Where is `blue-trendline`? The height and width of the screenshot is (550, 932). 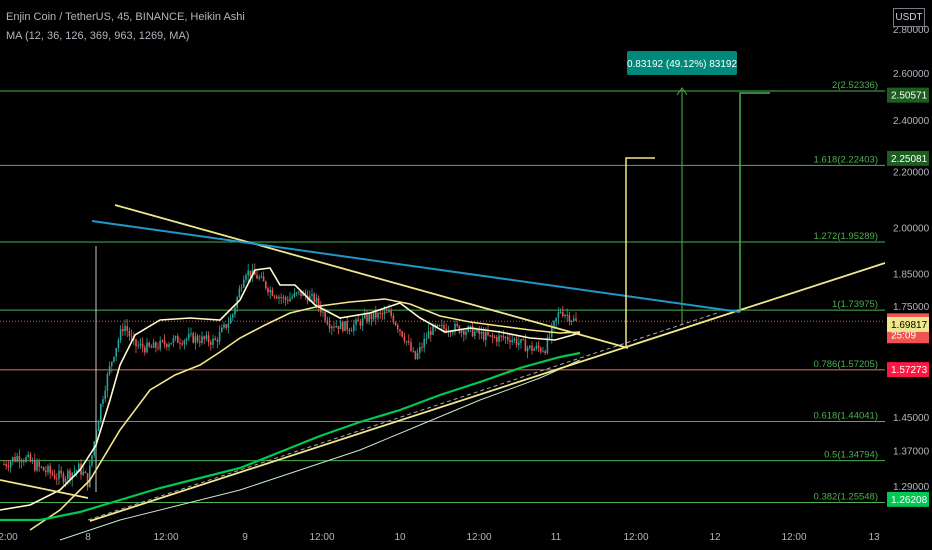 blue-trendline is located at coordinates (416, 266).